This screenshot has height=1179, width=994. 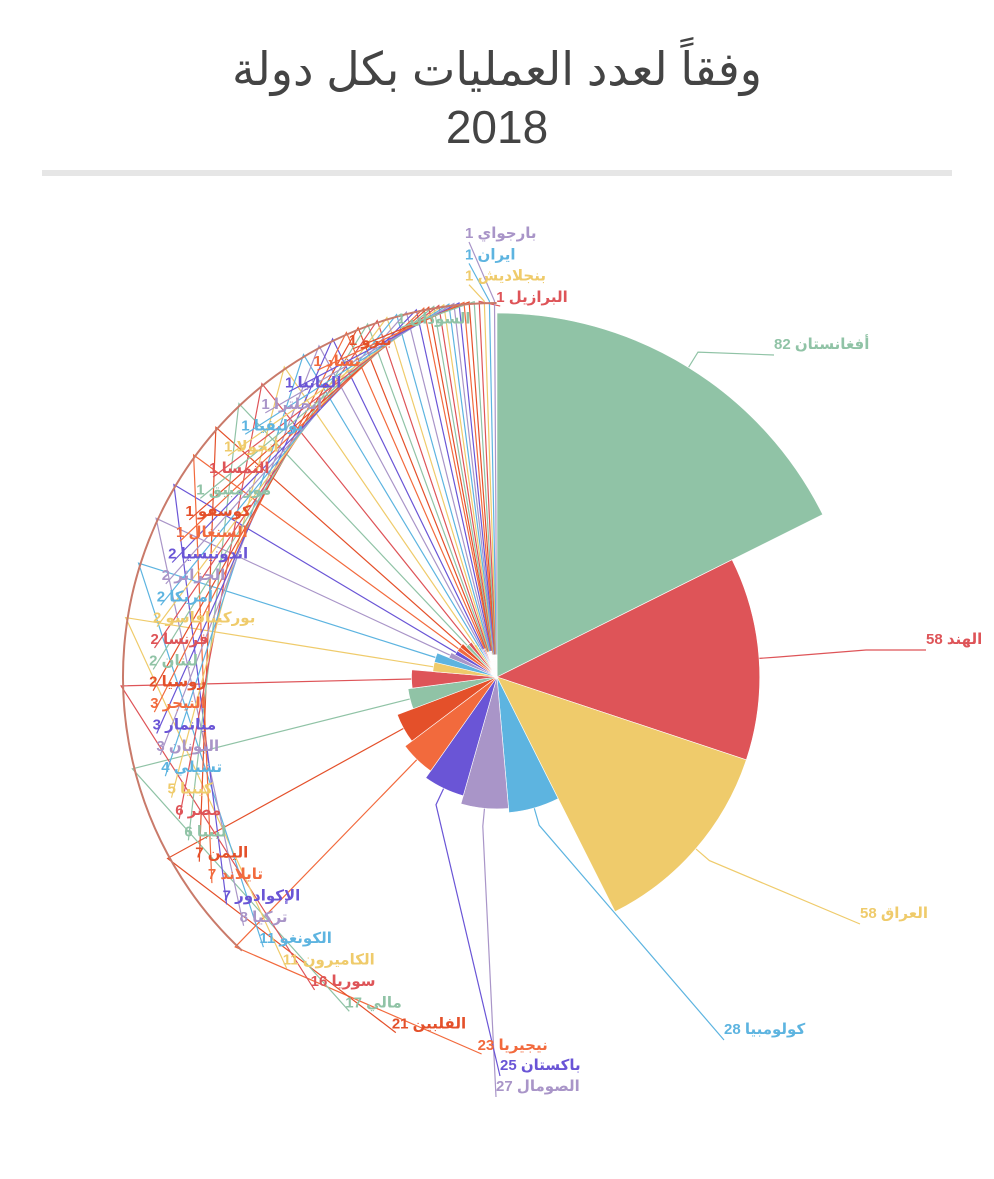 What do you see at coordinates (291, 404) in the screenshot?
I see `slice-label: انجلترا 1` at bounding box center [291, 404].